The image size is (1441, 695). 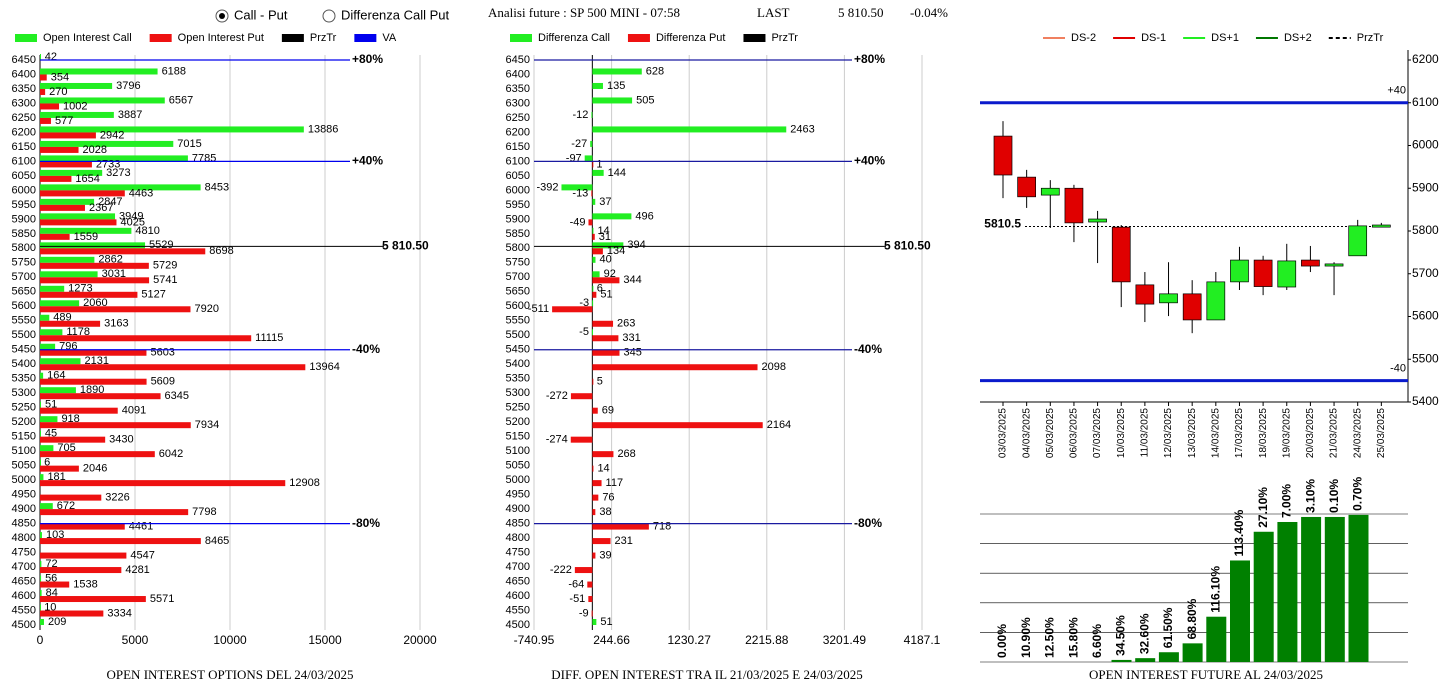 What do you see at coordinates (117, 498) in the screenshot?
I see `value-label: 3226` at bounding box center [117, 498].